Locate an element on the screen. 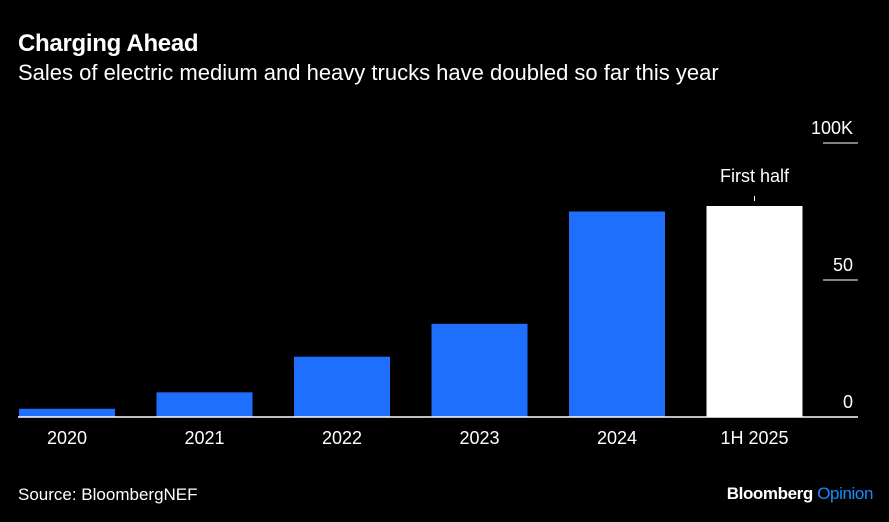  bar-highlight is located at coordinates (754, 311).